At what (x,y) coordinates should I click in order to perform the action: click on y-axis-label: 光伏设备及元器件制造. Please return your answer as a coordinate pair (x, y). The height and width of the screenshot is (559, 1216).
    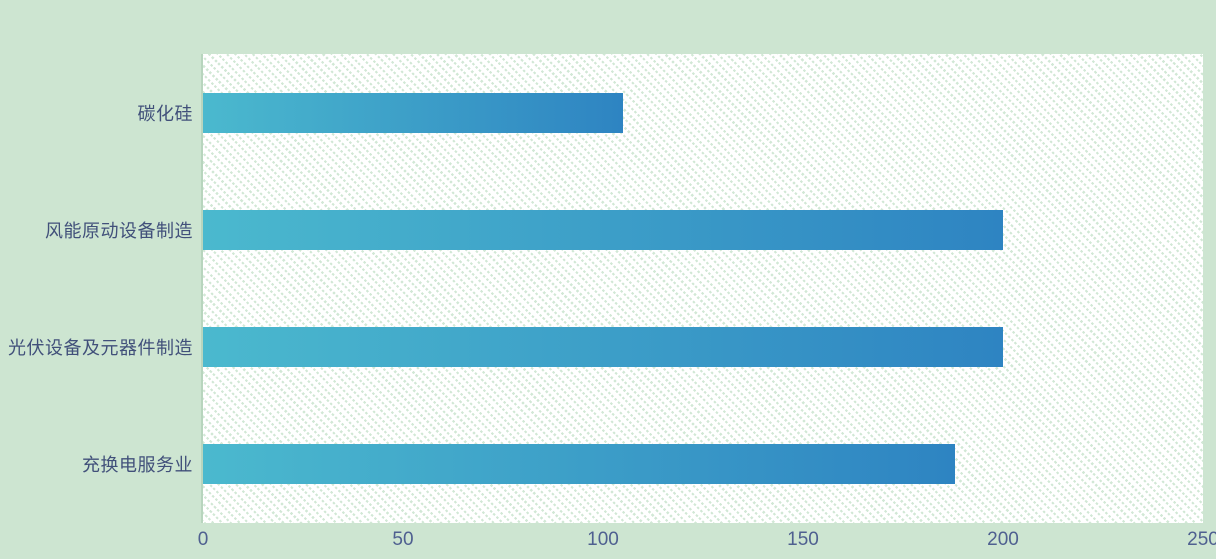
    Looking at the image, I should click on (100, 348).